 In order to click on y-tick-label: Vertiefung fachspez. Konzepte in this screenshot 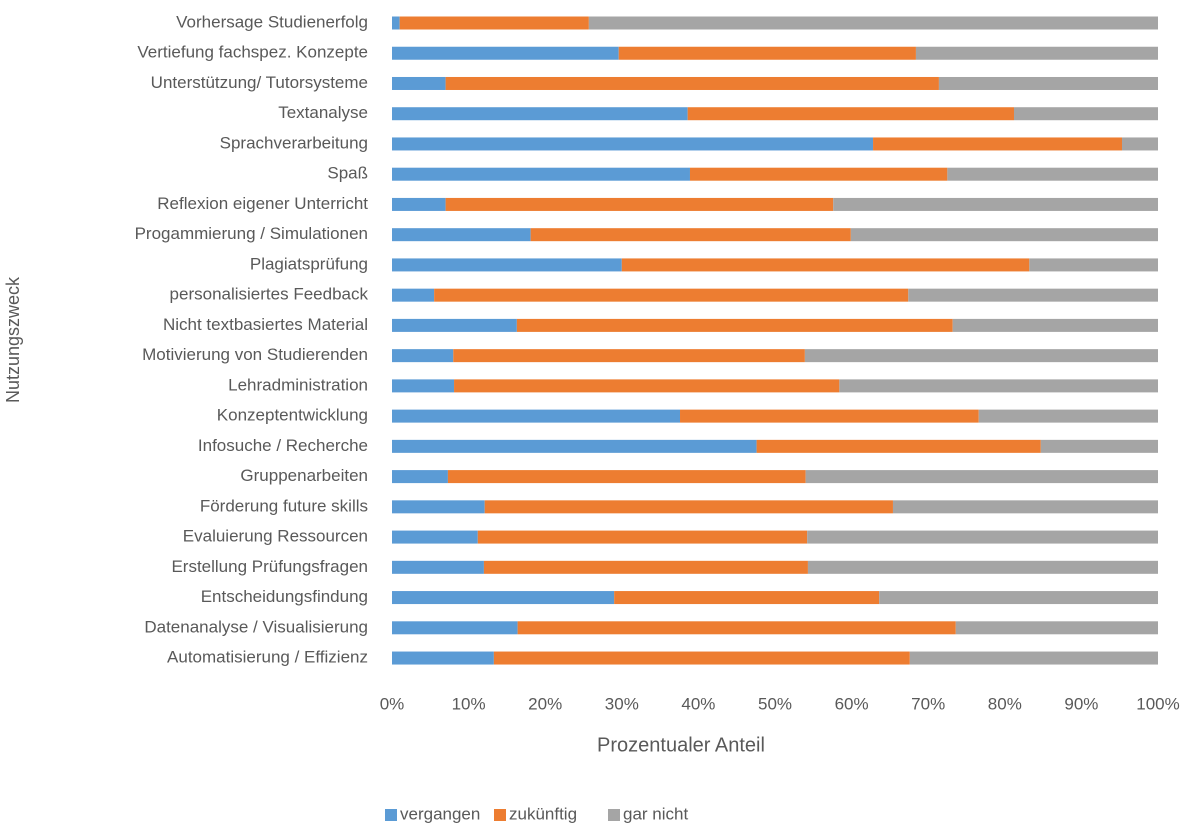, I will do `click(252, 52)`.